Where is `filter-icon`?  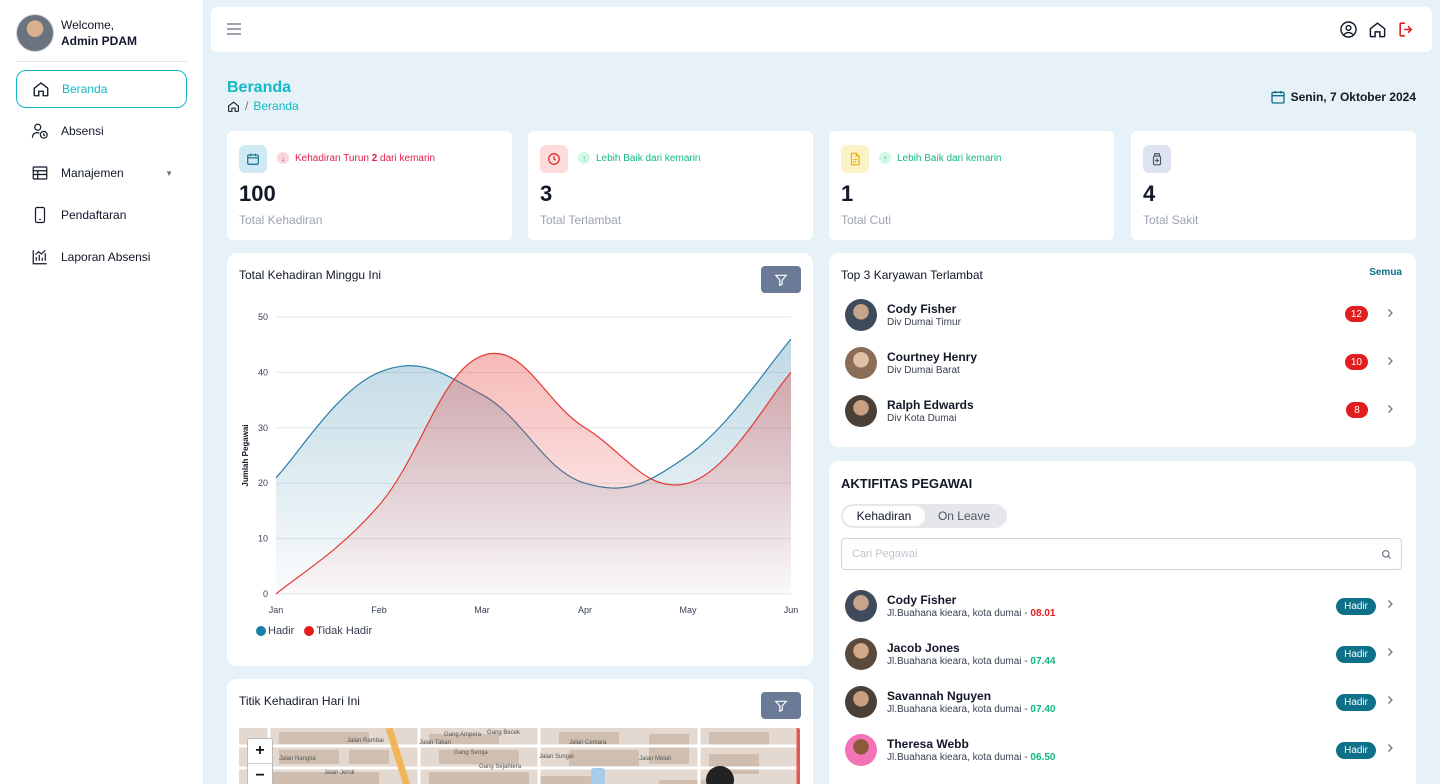 filter-icon is located at coordinates (781, 706).